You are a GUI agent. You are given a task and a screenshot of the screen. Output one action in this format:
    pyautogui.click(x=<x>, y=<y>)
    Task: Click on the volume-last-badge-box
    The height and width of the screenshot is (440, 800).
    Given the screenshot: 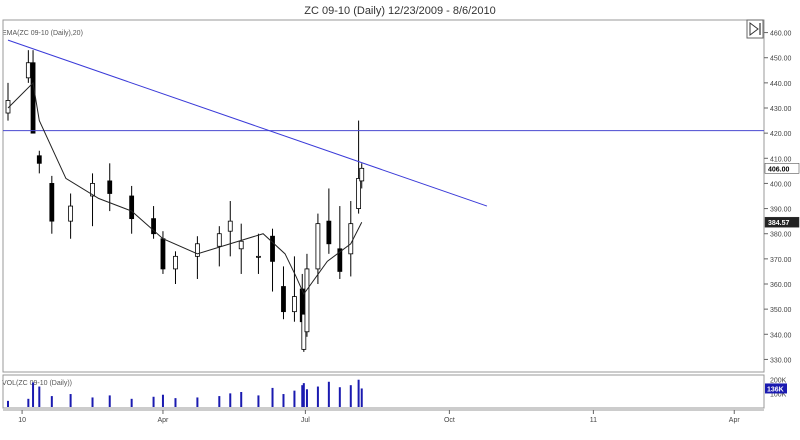 What is the action you would take?
    pyautogui.click(x=776, y=388)
    